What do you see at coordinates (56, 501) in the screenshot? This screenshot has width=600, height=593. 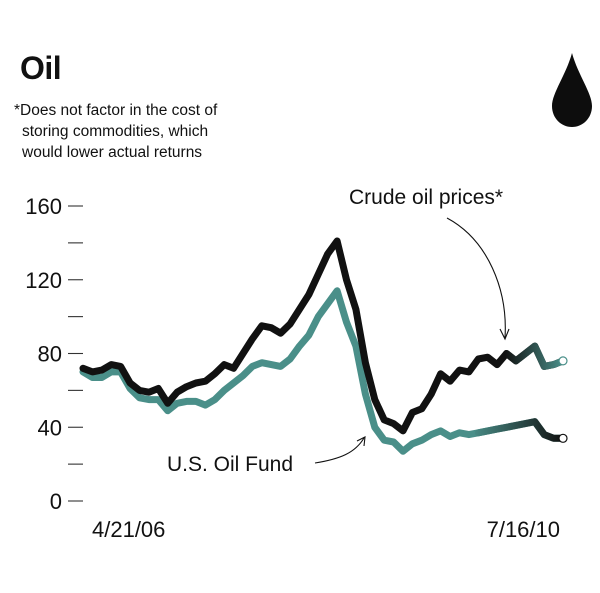 I see `y-tick-label: 0` at bounding box center [56, 501].